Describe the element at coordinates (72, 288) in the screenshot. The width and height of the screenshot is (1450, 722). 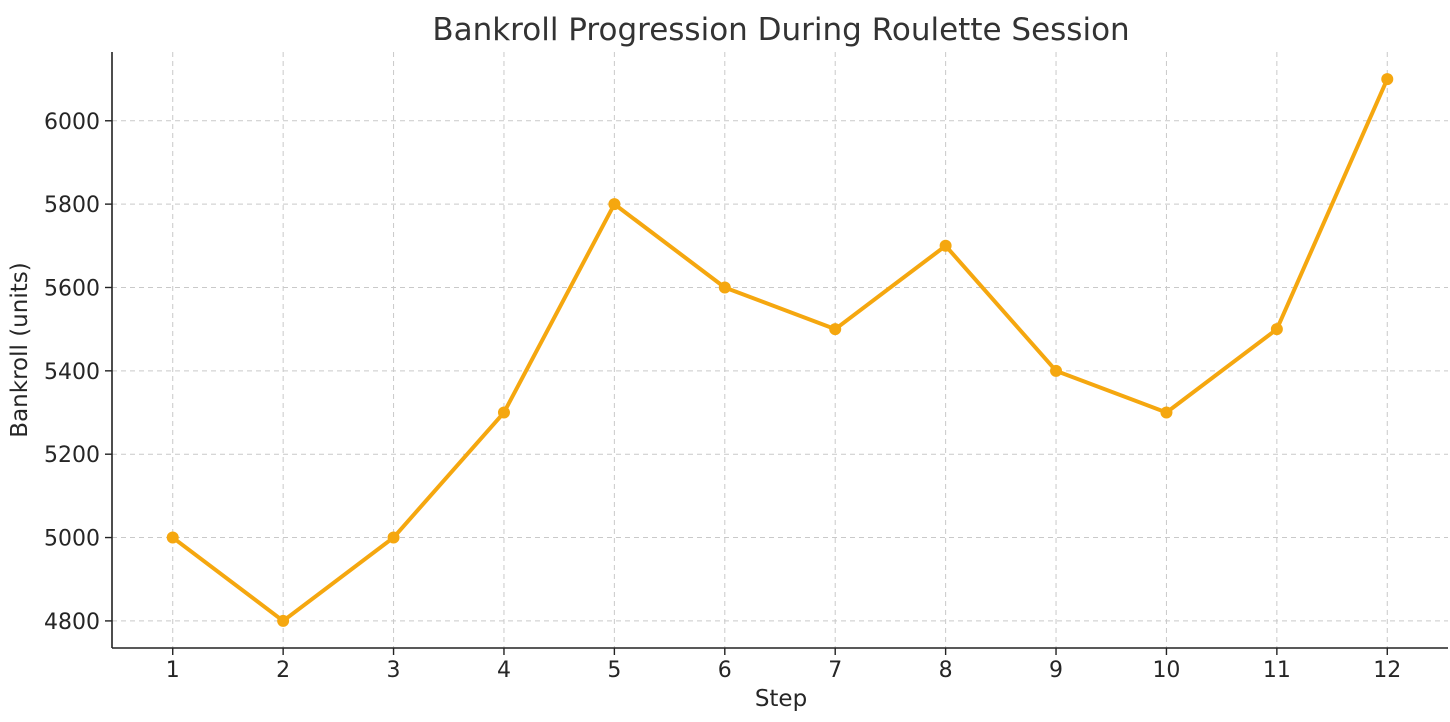
I see `y-tick-label-5600: 5600` at that location.